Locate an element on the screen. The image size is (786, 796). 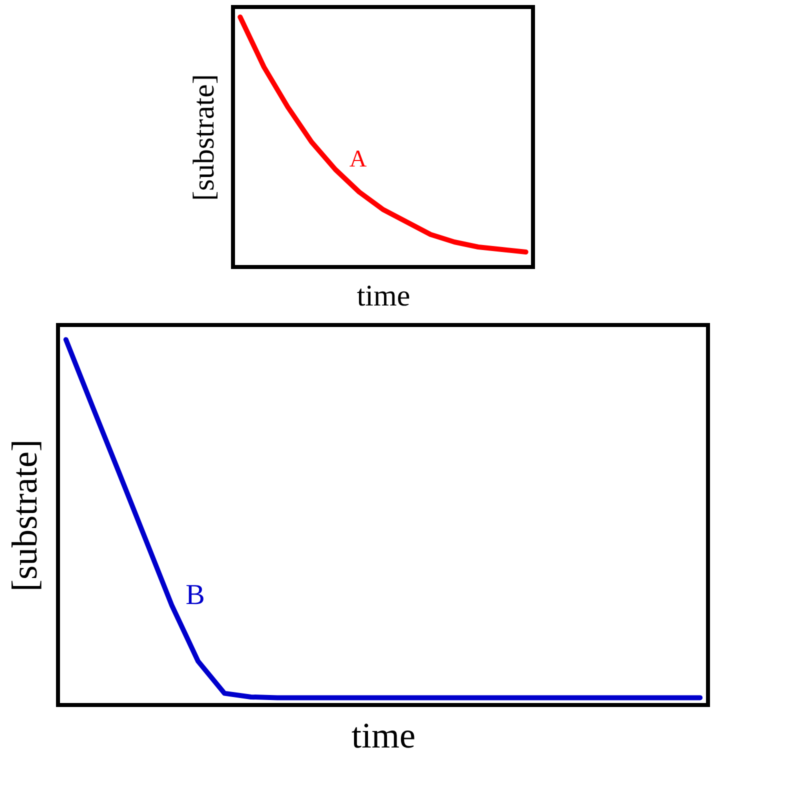
series-label: A is located at coordinates (358, 159).